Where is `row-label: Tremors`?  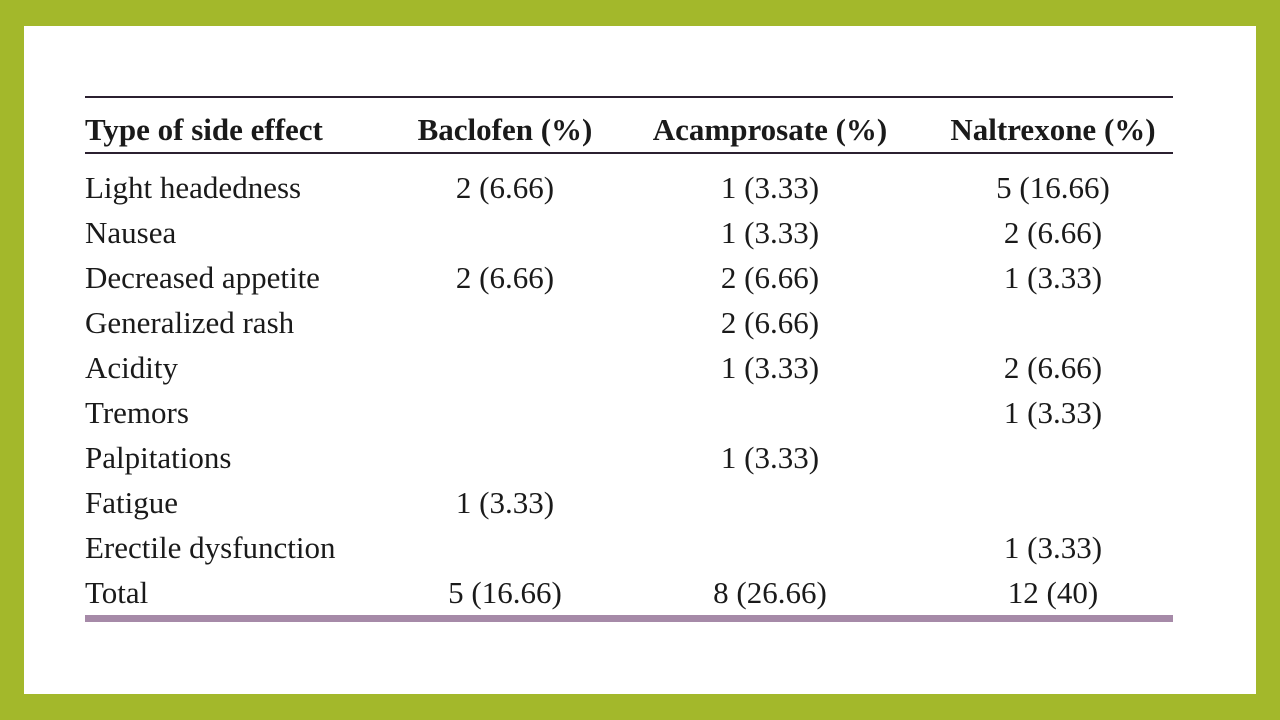 row-label: Tremors is located at coordinates (137, 412).